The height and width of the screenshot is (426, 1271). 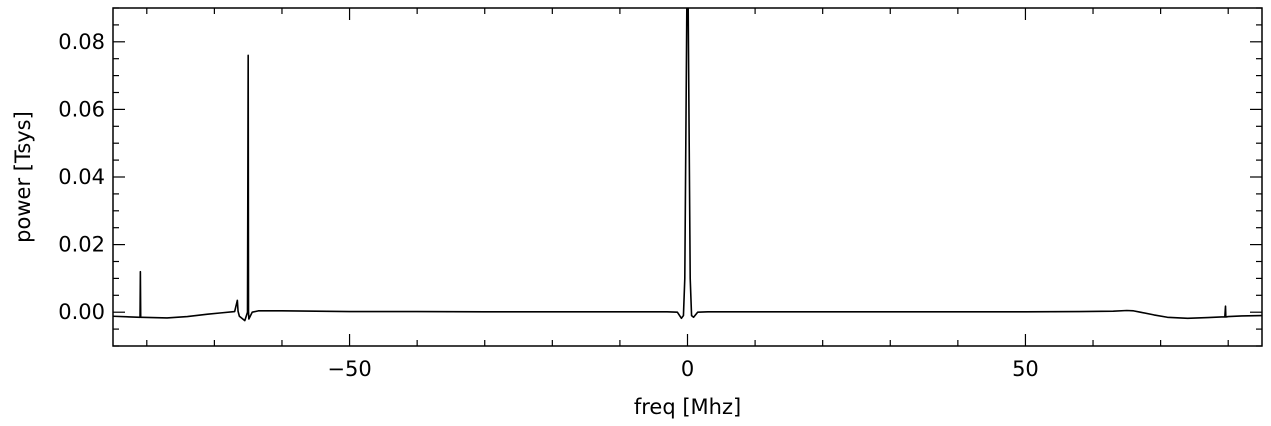 What do you see at coordinates (1025, 369) in the screenshot?
I see `x-tick-label: 50` at bounding box center [1025, 369].